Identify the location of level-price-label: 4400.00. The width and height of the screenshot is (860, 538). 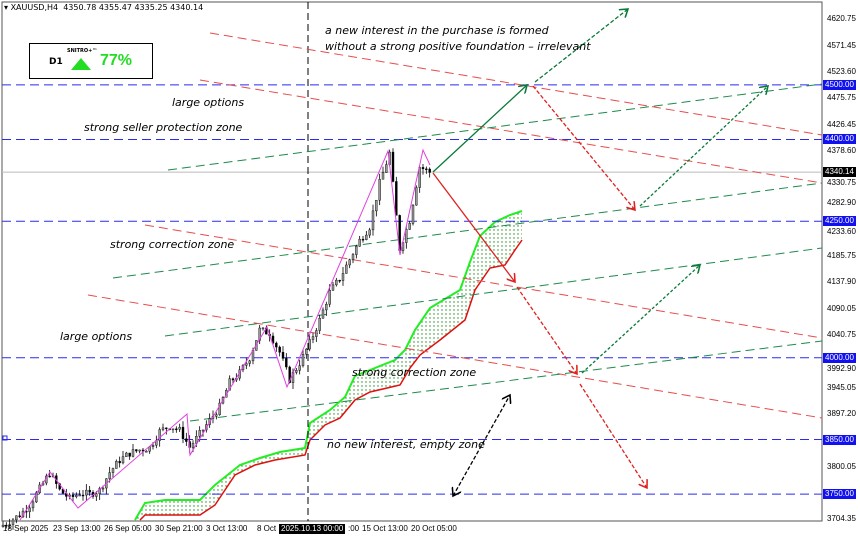
(839, 139).